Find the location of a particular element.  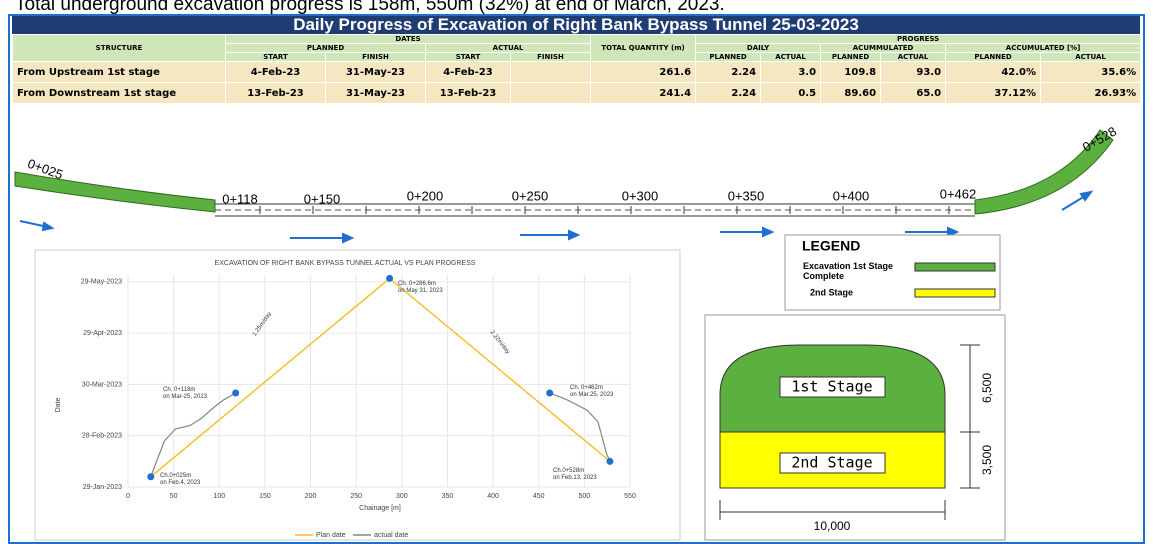

table-cell: 261.6 is located at coordinates (643, 72).